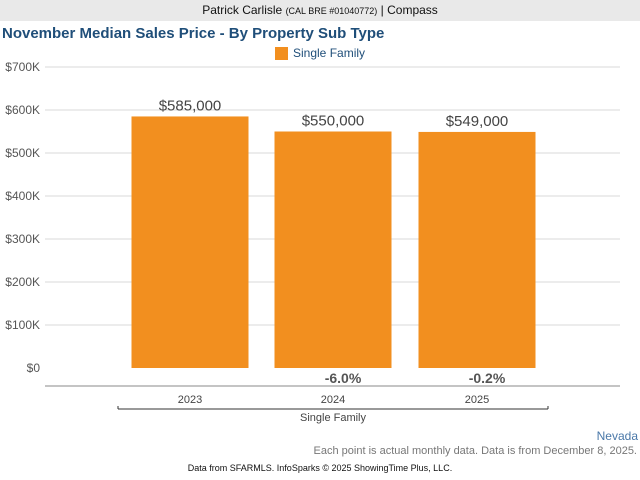  I want to click on y-tick-label: $0, so click(34, 368).